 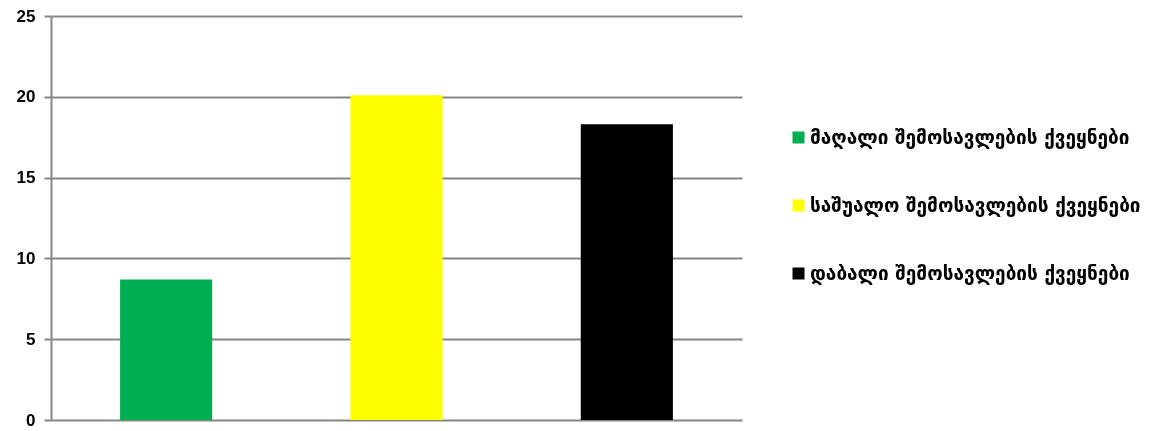 What do you see at coordinates (970, 273) in the screenshot?
I see `legend-label: დაბალი შემოსავლების ქვეყნები` at bounding box center [970, 273].